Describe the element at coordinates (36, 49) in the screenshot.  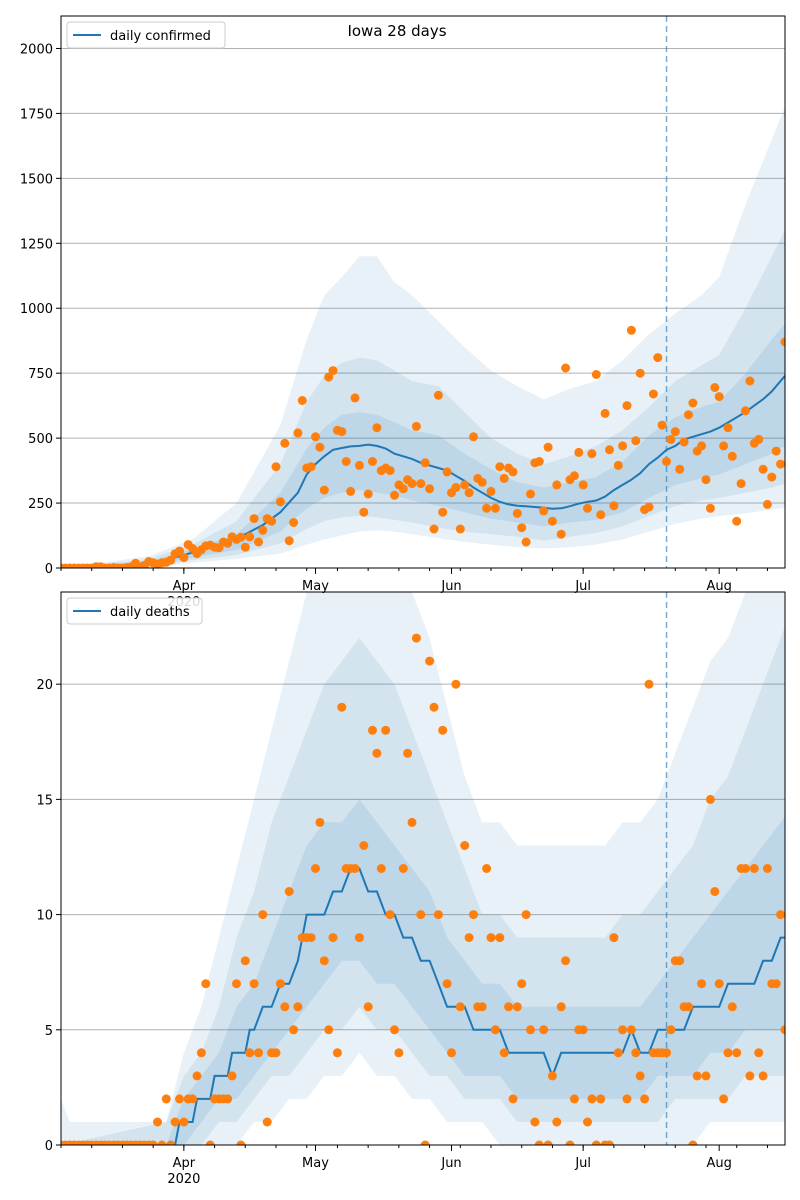
I see `y-tick-label: 2000` at that location.